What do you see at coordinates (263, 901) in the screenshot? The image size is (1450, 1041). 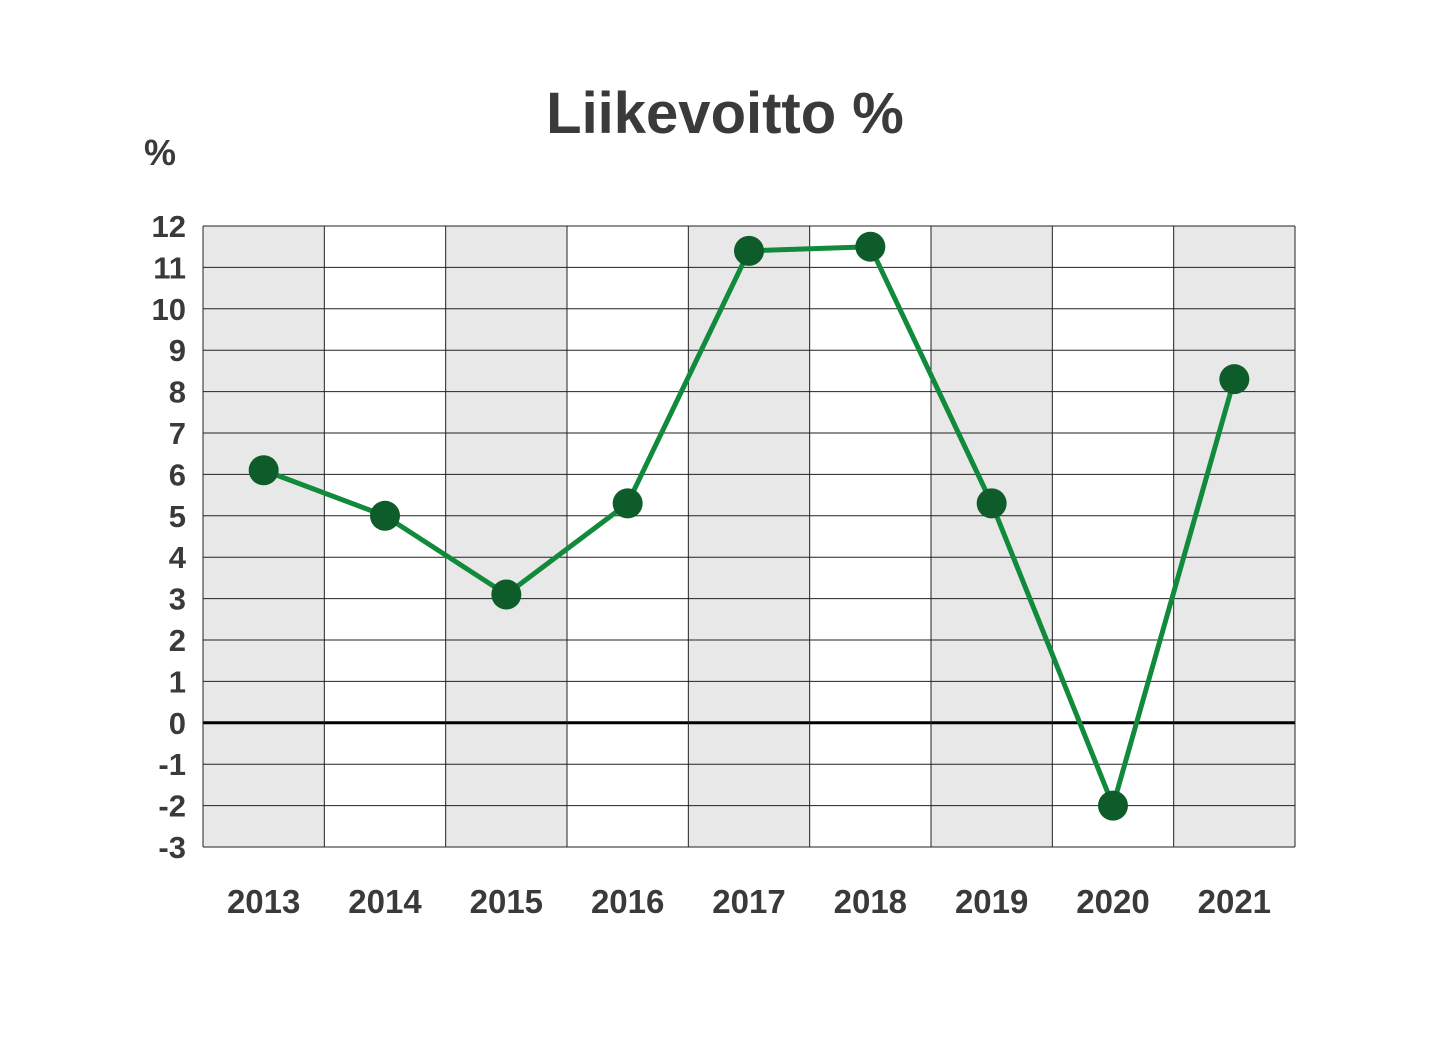 I see `x-tick-label: 2013` at bounding box center [263, 901].